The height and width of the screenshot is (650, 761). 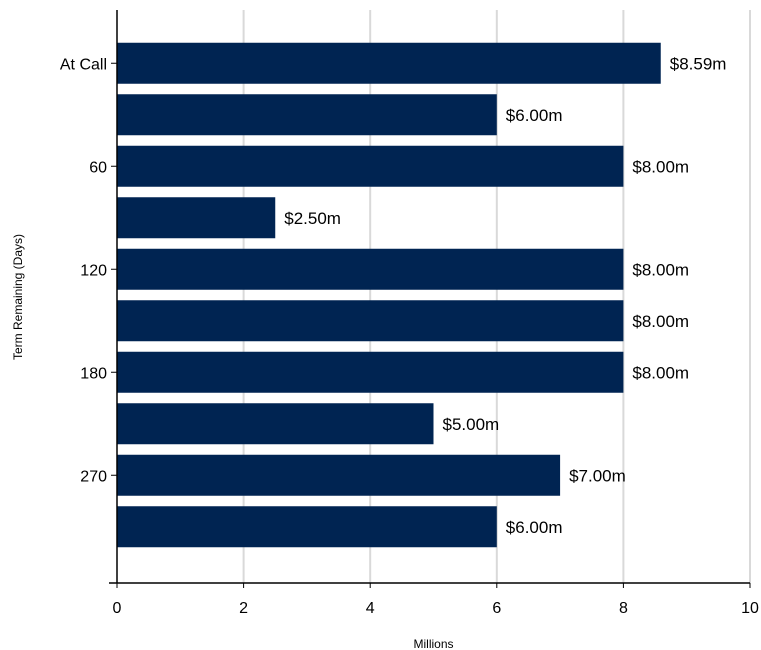 I want to click on data-label: $5.00m, so click(x=471, y=424).